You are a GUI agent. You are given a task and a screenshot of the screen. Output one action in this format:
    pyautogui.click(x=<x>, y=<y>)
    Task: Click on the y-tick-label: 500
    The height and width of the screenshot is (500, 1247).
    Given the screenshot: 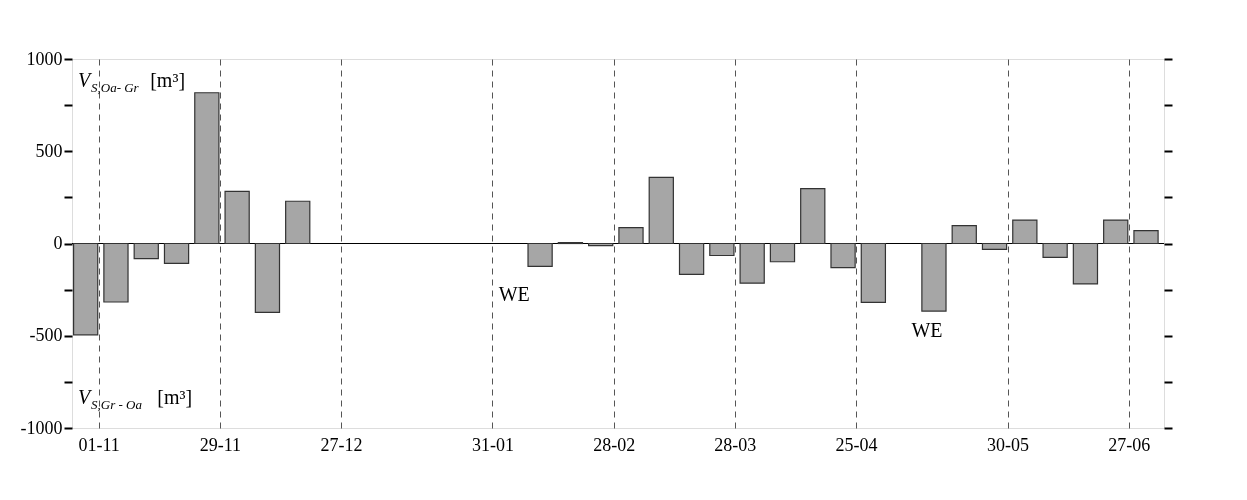 What is the action you would take?
    pyautogui.click(x=49, y=150)
    